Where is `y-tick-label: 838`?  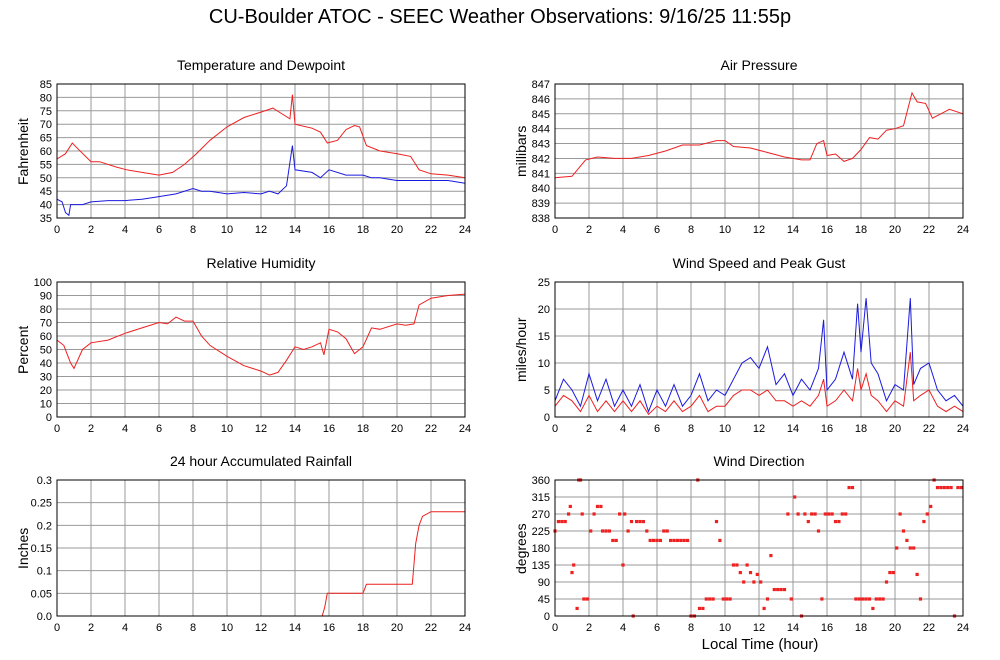 y-tick-label: 838 is located at coordinates (541, 219).